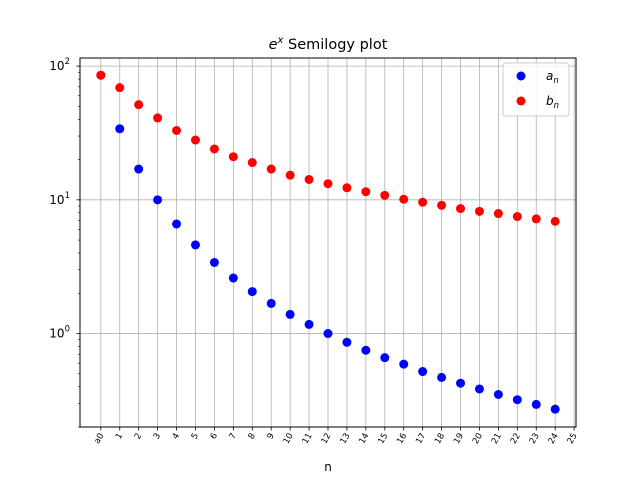  Describe the element at coordinates (554, 439) in the screenshot. I see `x-tick-label: 24` at that location.